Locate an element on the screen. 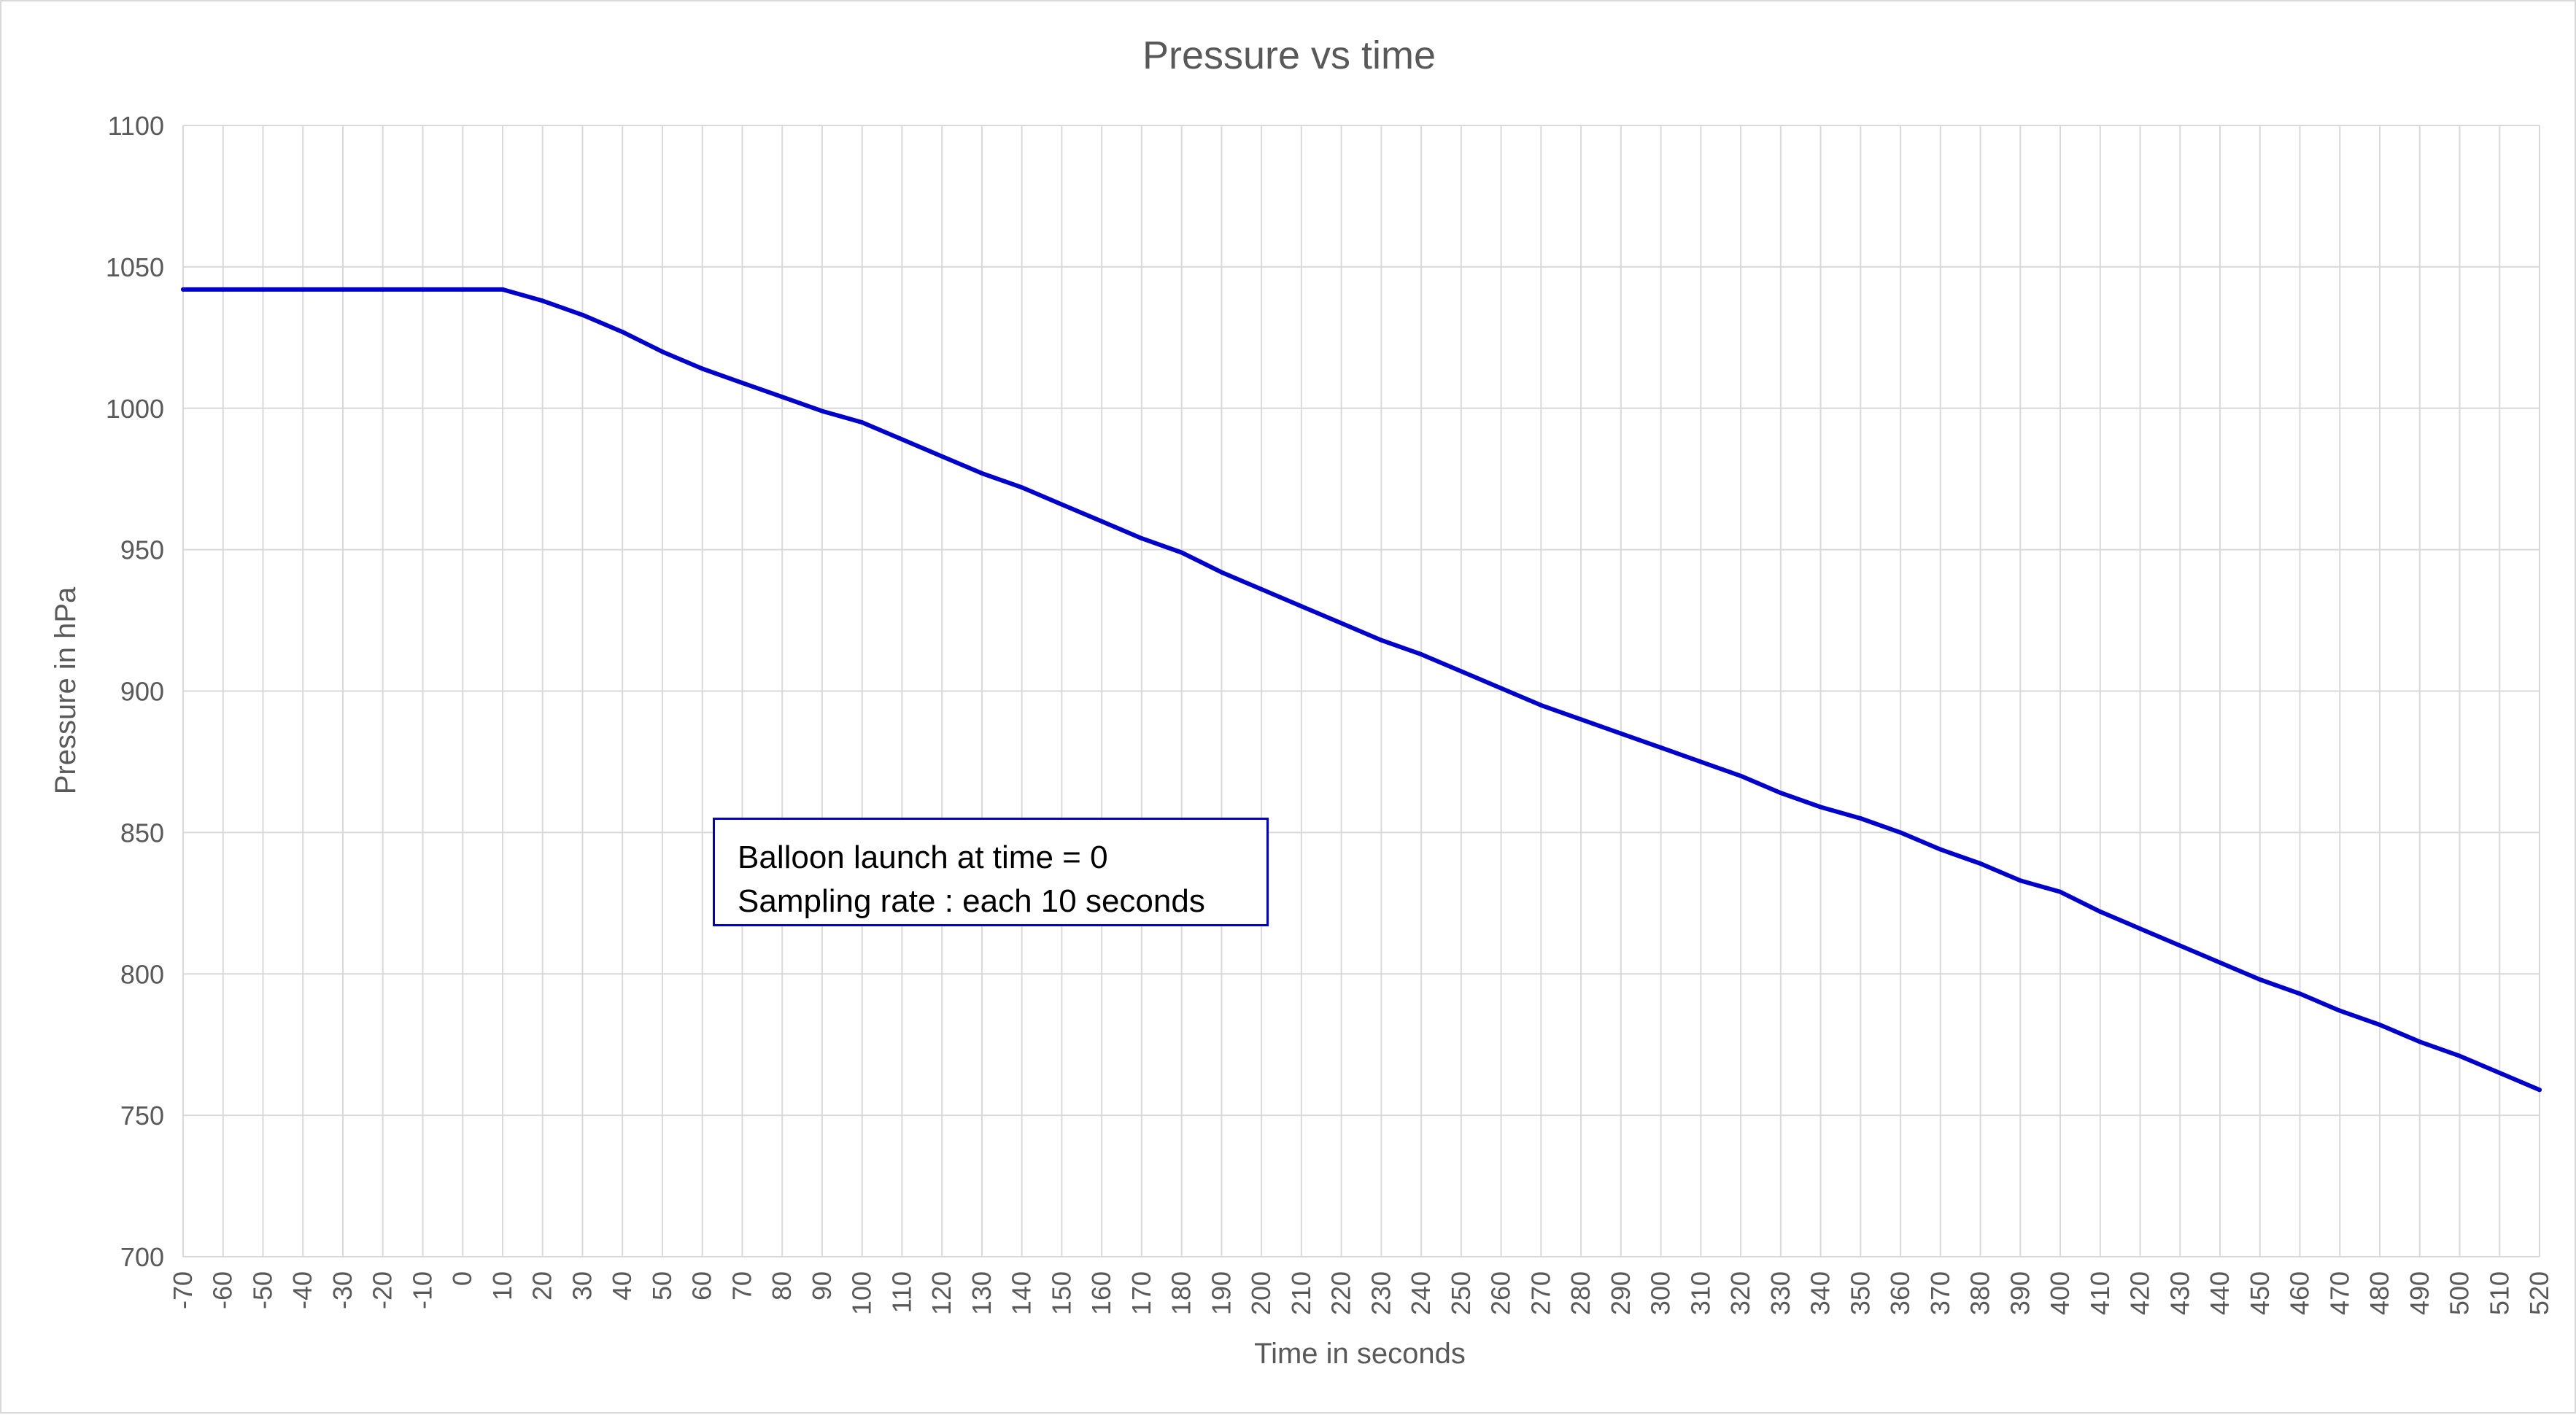 This screenshot has width=2576, height=1415. x-tick-label: 400 is located at coordinates (2060, 1293).